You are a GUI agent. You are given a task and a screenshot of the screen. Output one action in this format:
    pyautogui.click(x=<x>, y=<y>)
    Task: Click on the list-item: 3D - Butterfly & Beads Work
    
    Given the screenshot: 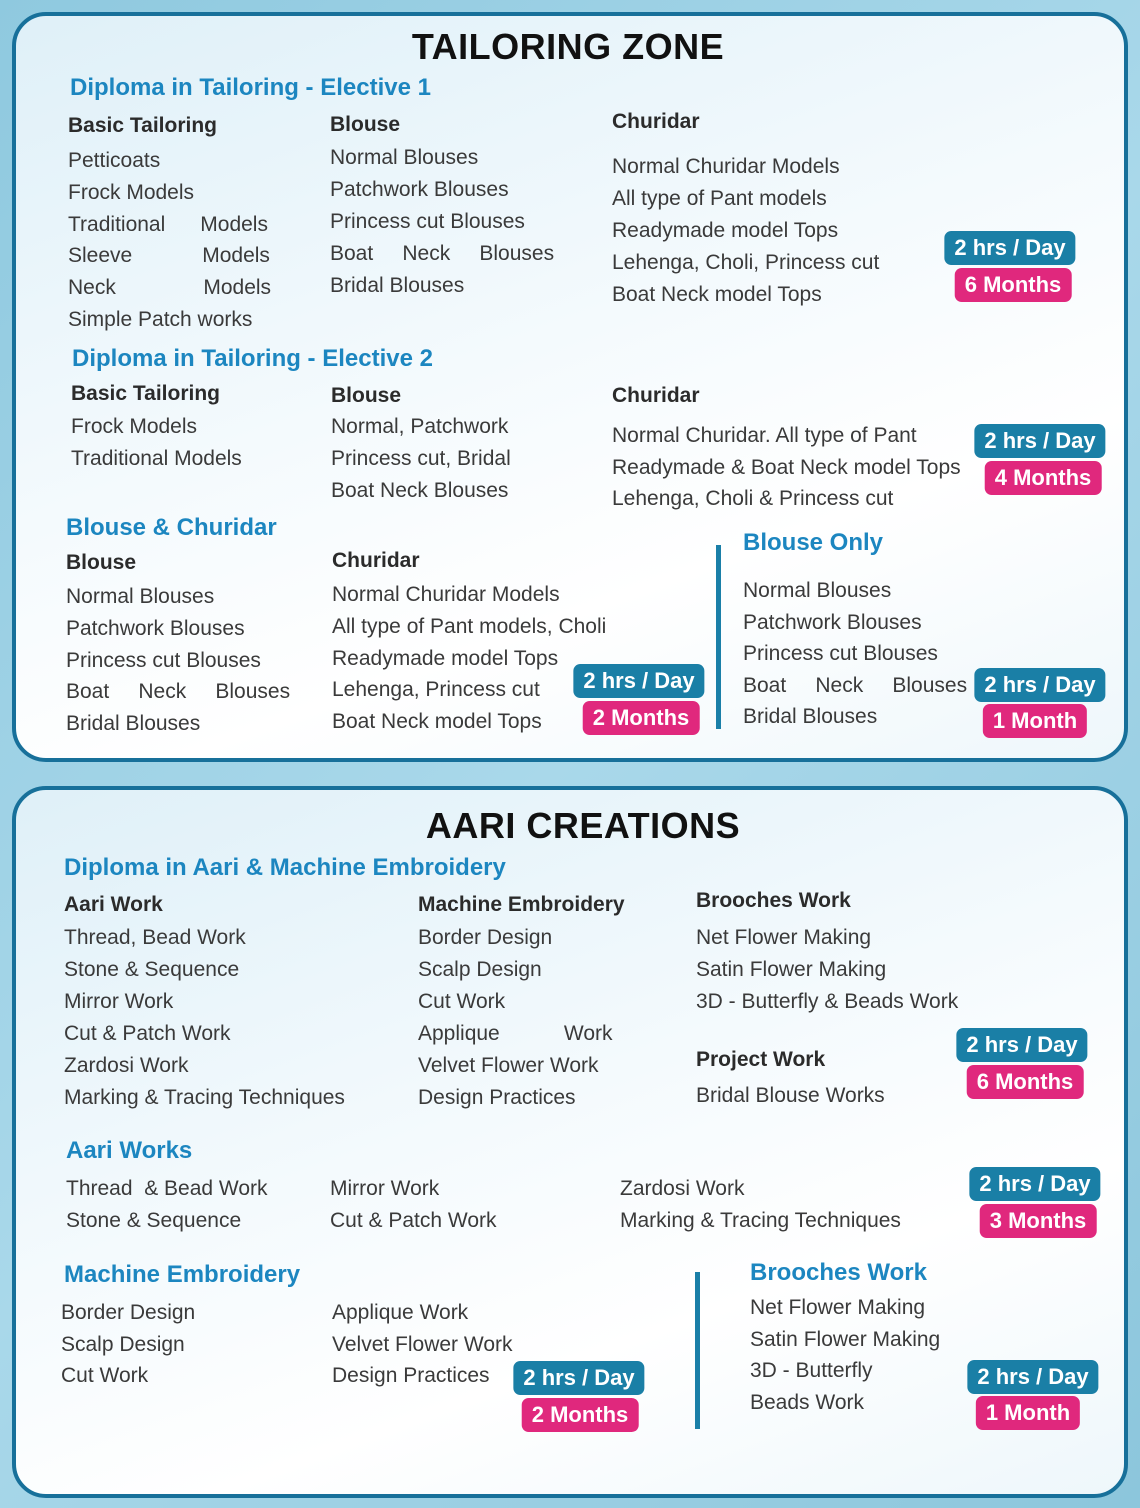 What is the action you would take?
    pyautogui.click(x=827, y=1001)
    